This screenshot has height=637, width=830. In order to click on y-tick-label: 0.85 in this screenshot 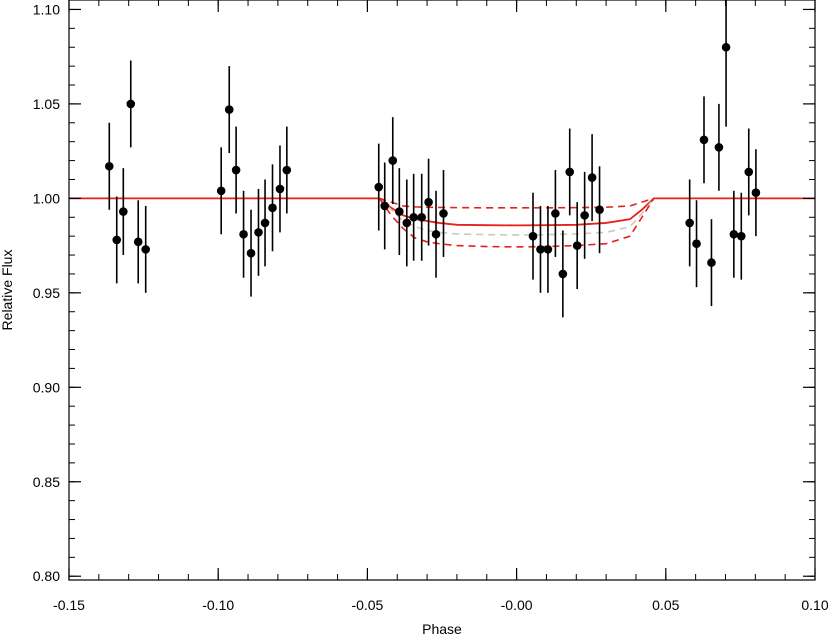, I will do `click(46, 482)`.